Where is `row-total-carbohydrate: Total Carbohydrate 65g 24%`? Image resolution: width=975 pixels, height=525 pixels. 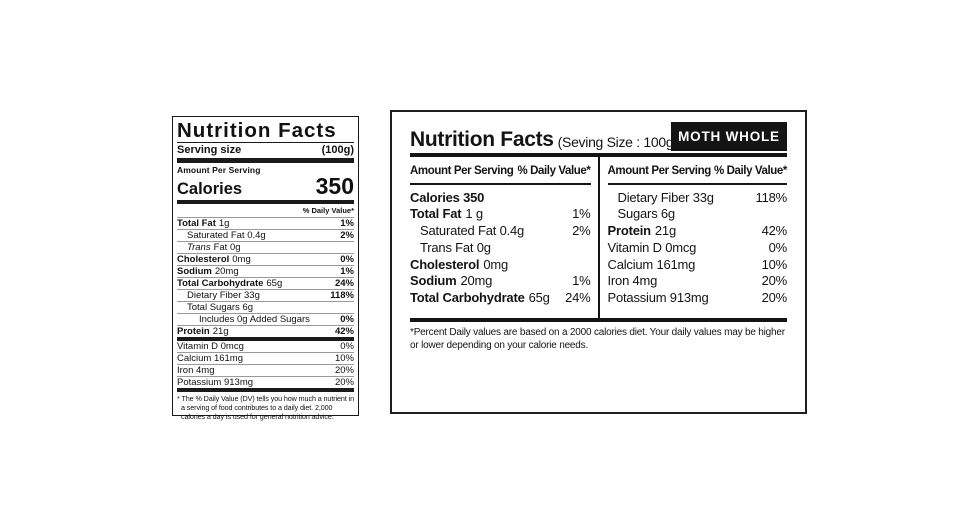
row-total-carbohydrate: Total Carbohydrate 65g 24% is located at coordinates (265, 283).